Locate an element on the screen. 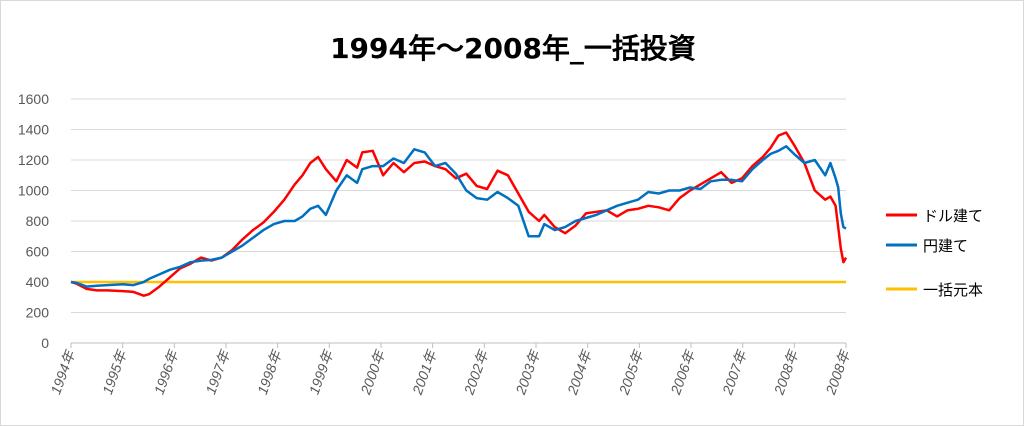 Image resolution: width=1024 pixels, height=426 pixels. y-tick-label: 0 is located at coordinates (45, 343).